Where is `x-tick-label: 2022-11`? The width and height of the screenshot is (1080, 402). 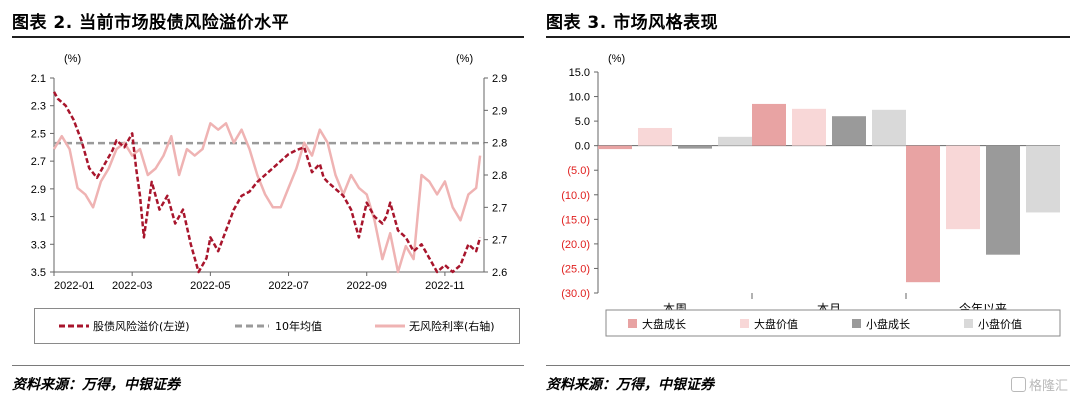 x-tick-label: 2022-11 is located at coordinates (445, 286).